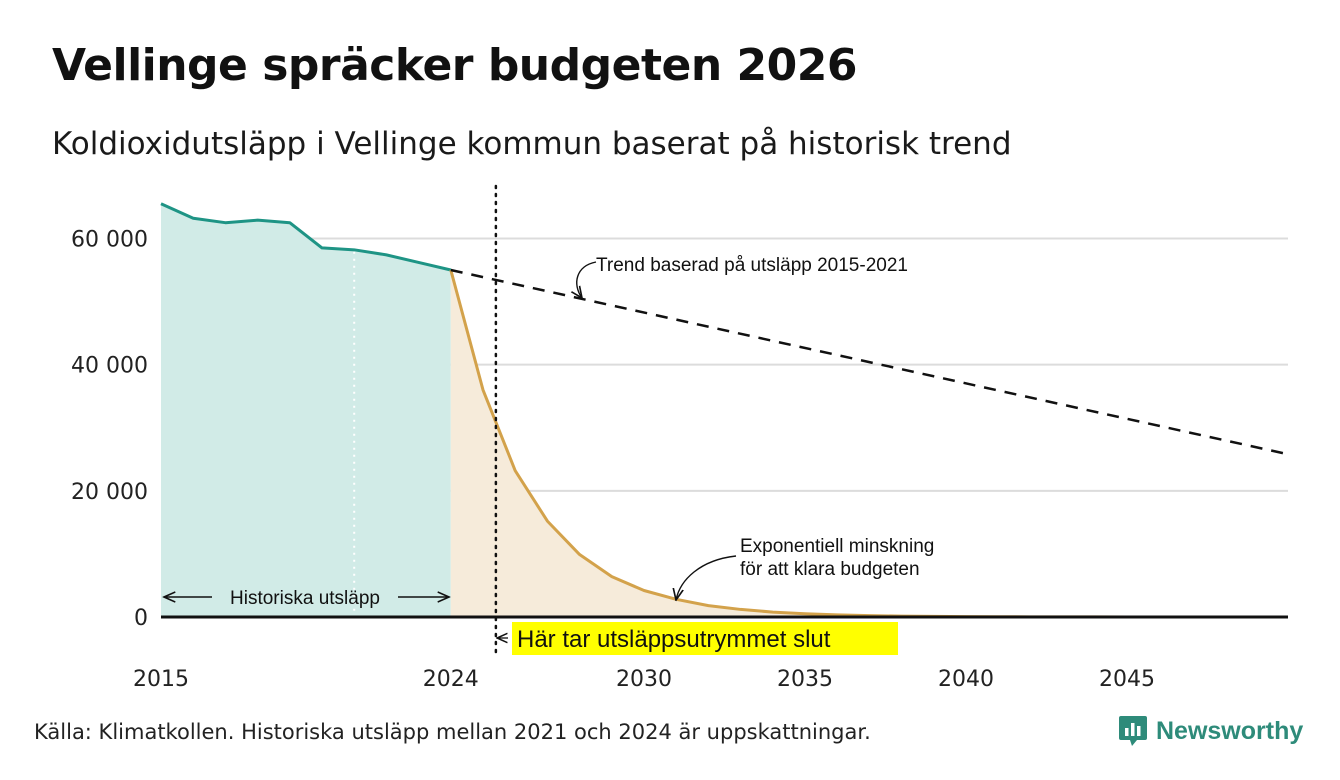 Image resolution: width=1340 pixels, height=780 pixels. I want to click on x-tick-label: 2040, so click(966, 679).